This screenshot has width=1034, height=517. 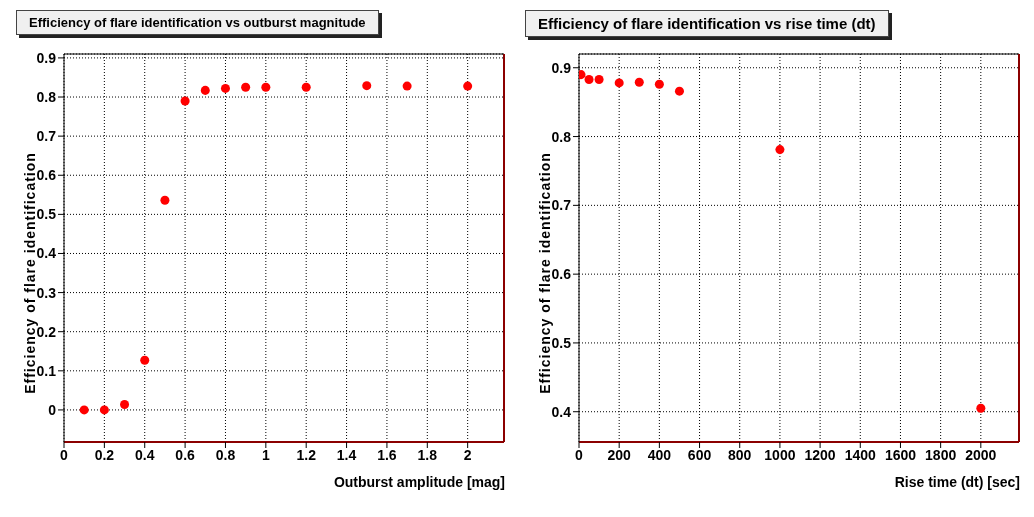 I want to click on x-tick-label: 0.4, so click(x=145, y=454).